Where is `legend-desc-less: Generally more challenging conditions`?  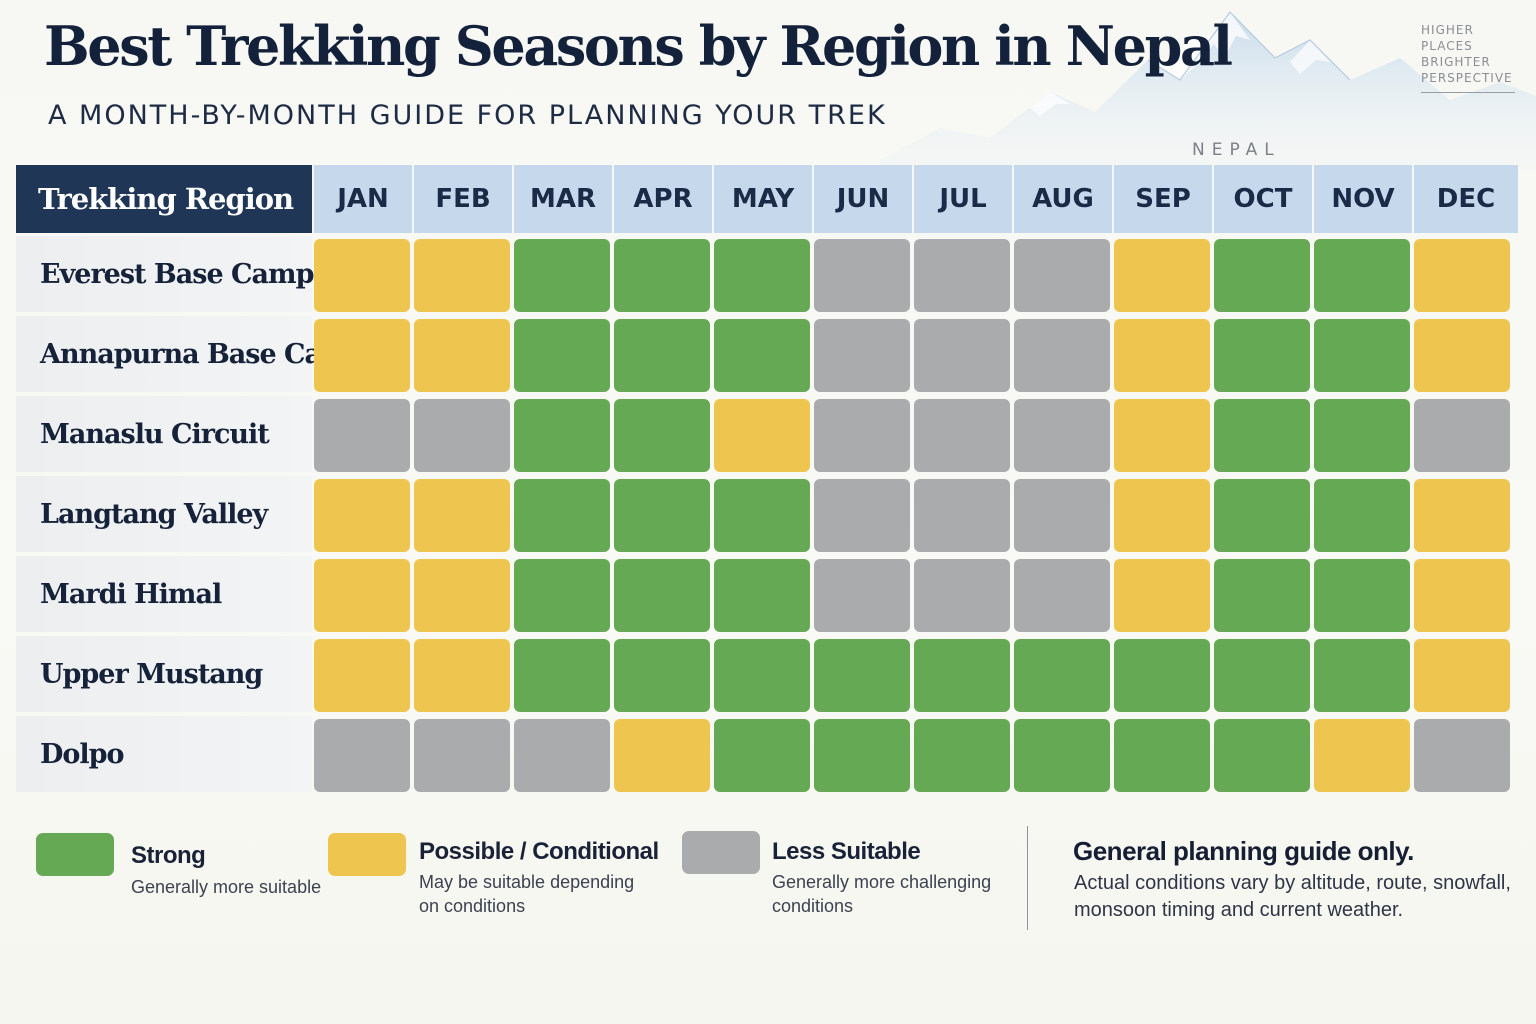 legend-desc-less: Generally more challenging conditions is located at coordinates (882, 894).